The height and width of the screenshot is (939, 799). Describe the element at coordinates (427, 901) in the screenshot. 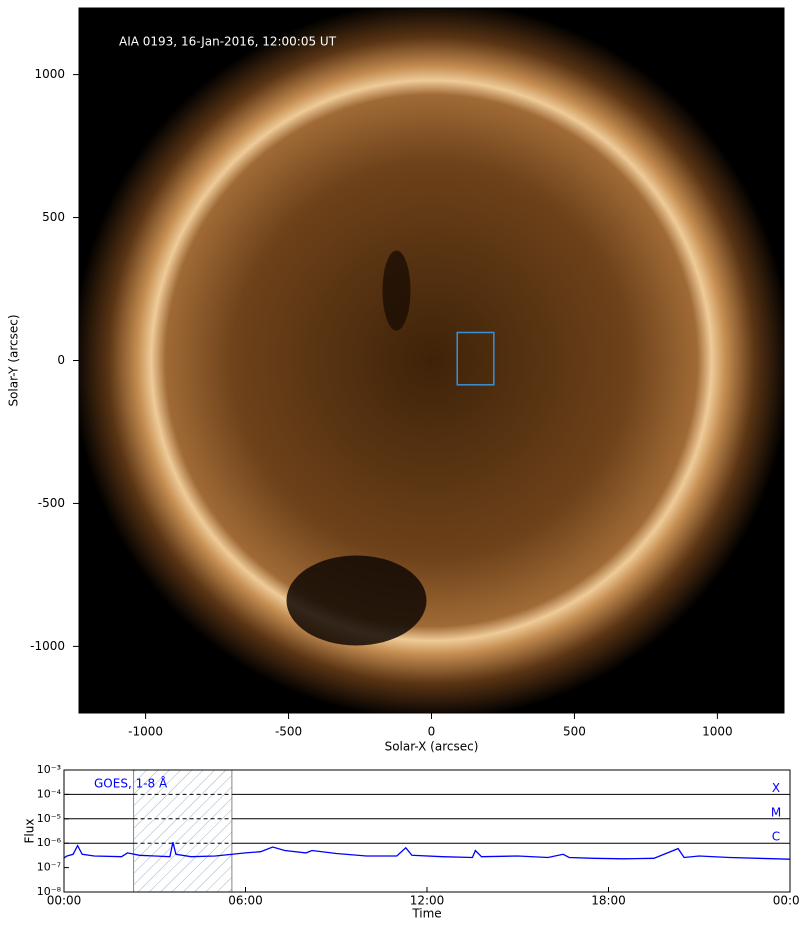

I see `x-tick-label: 12:00` at that location.